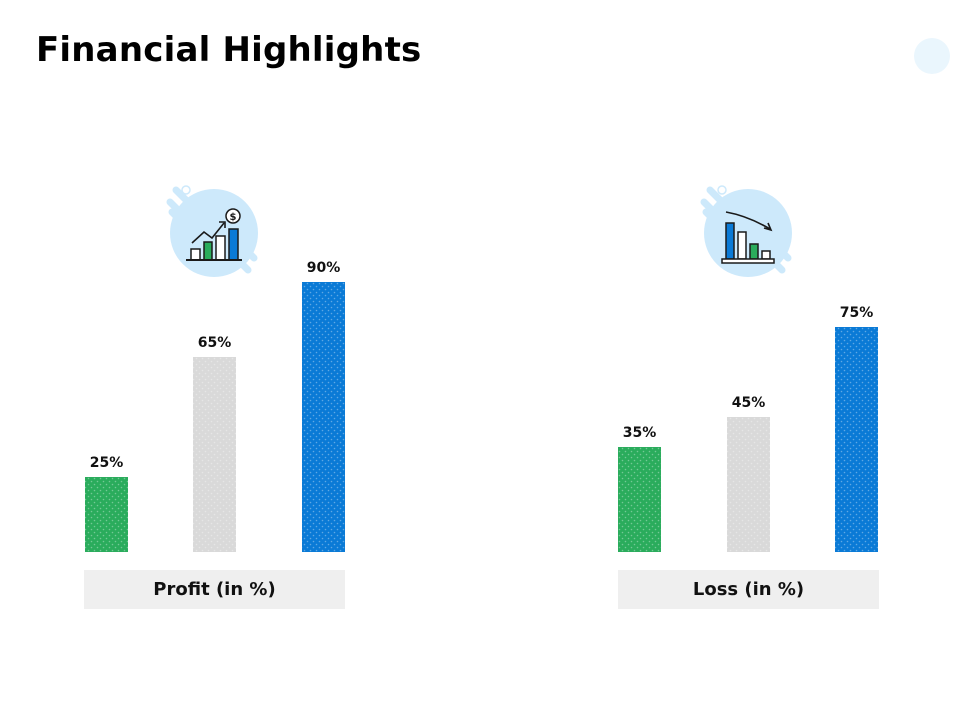 This screenshot has width=960, height=720. What do you see at coordinates (856, 439) in the screenshot?
I see `loss-bar-3-texture` at bounding box center [856, 439].